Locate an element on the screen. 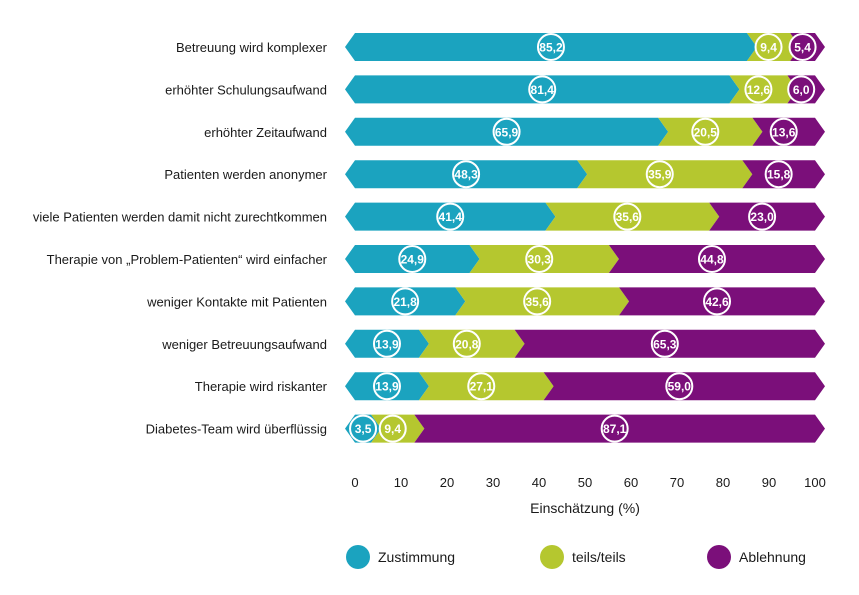 Image resolution: width=859 pixels, height=595 pixels. legend-item-teilsteils: teils/teils is located at coordinates (583, 557).